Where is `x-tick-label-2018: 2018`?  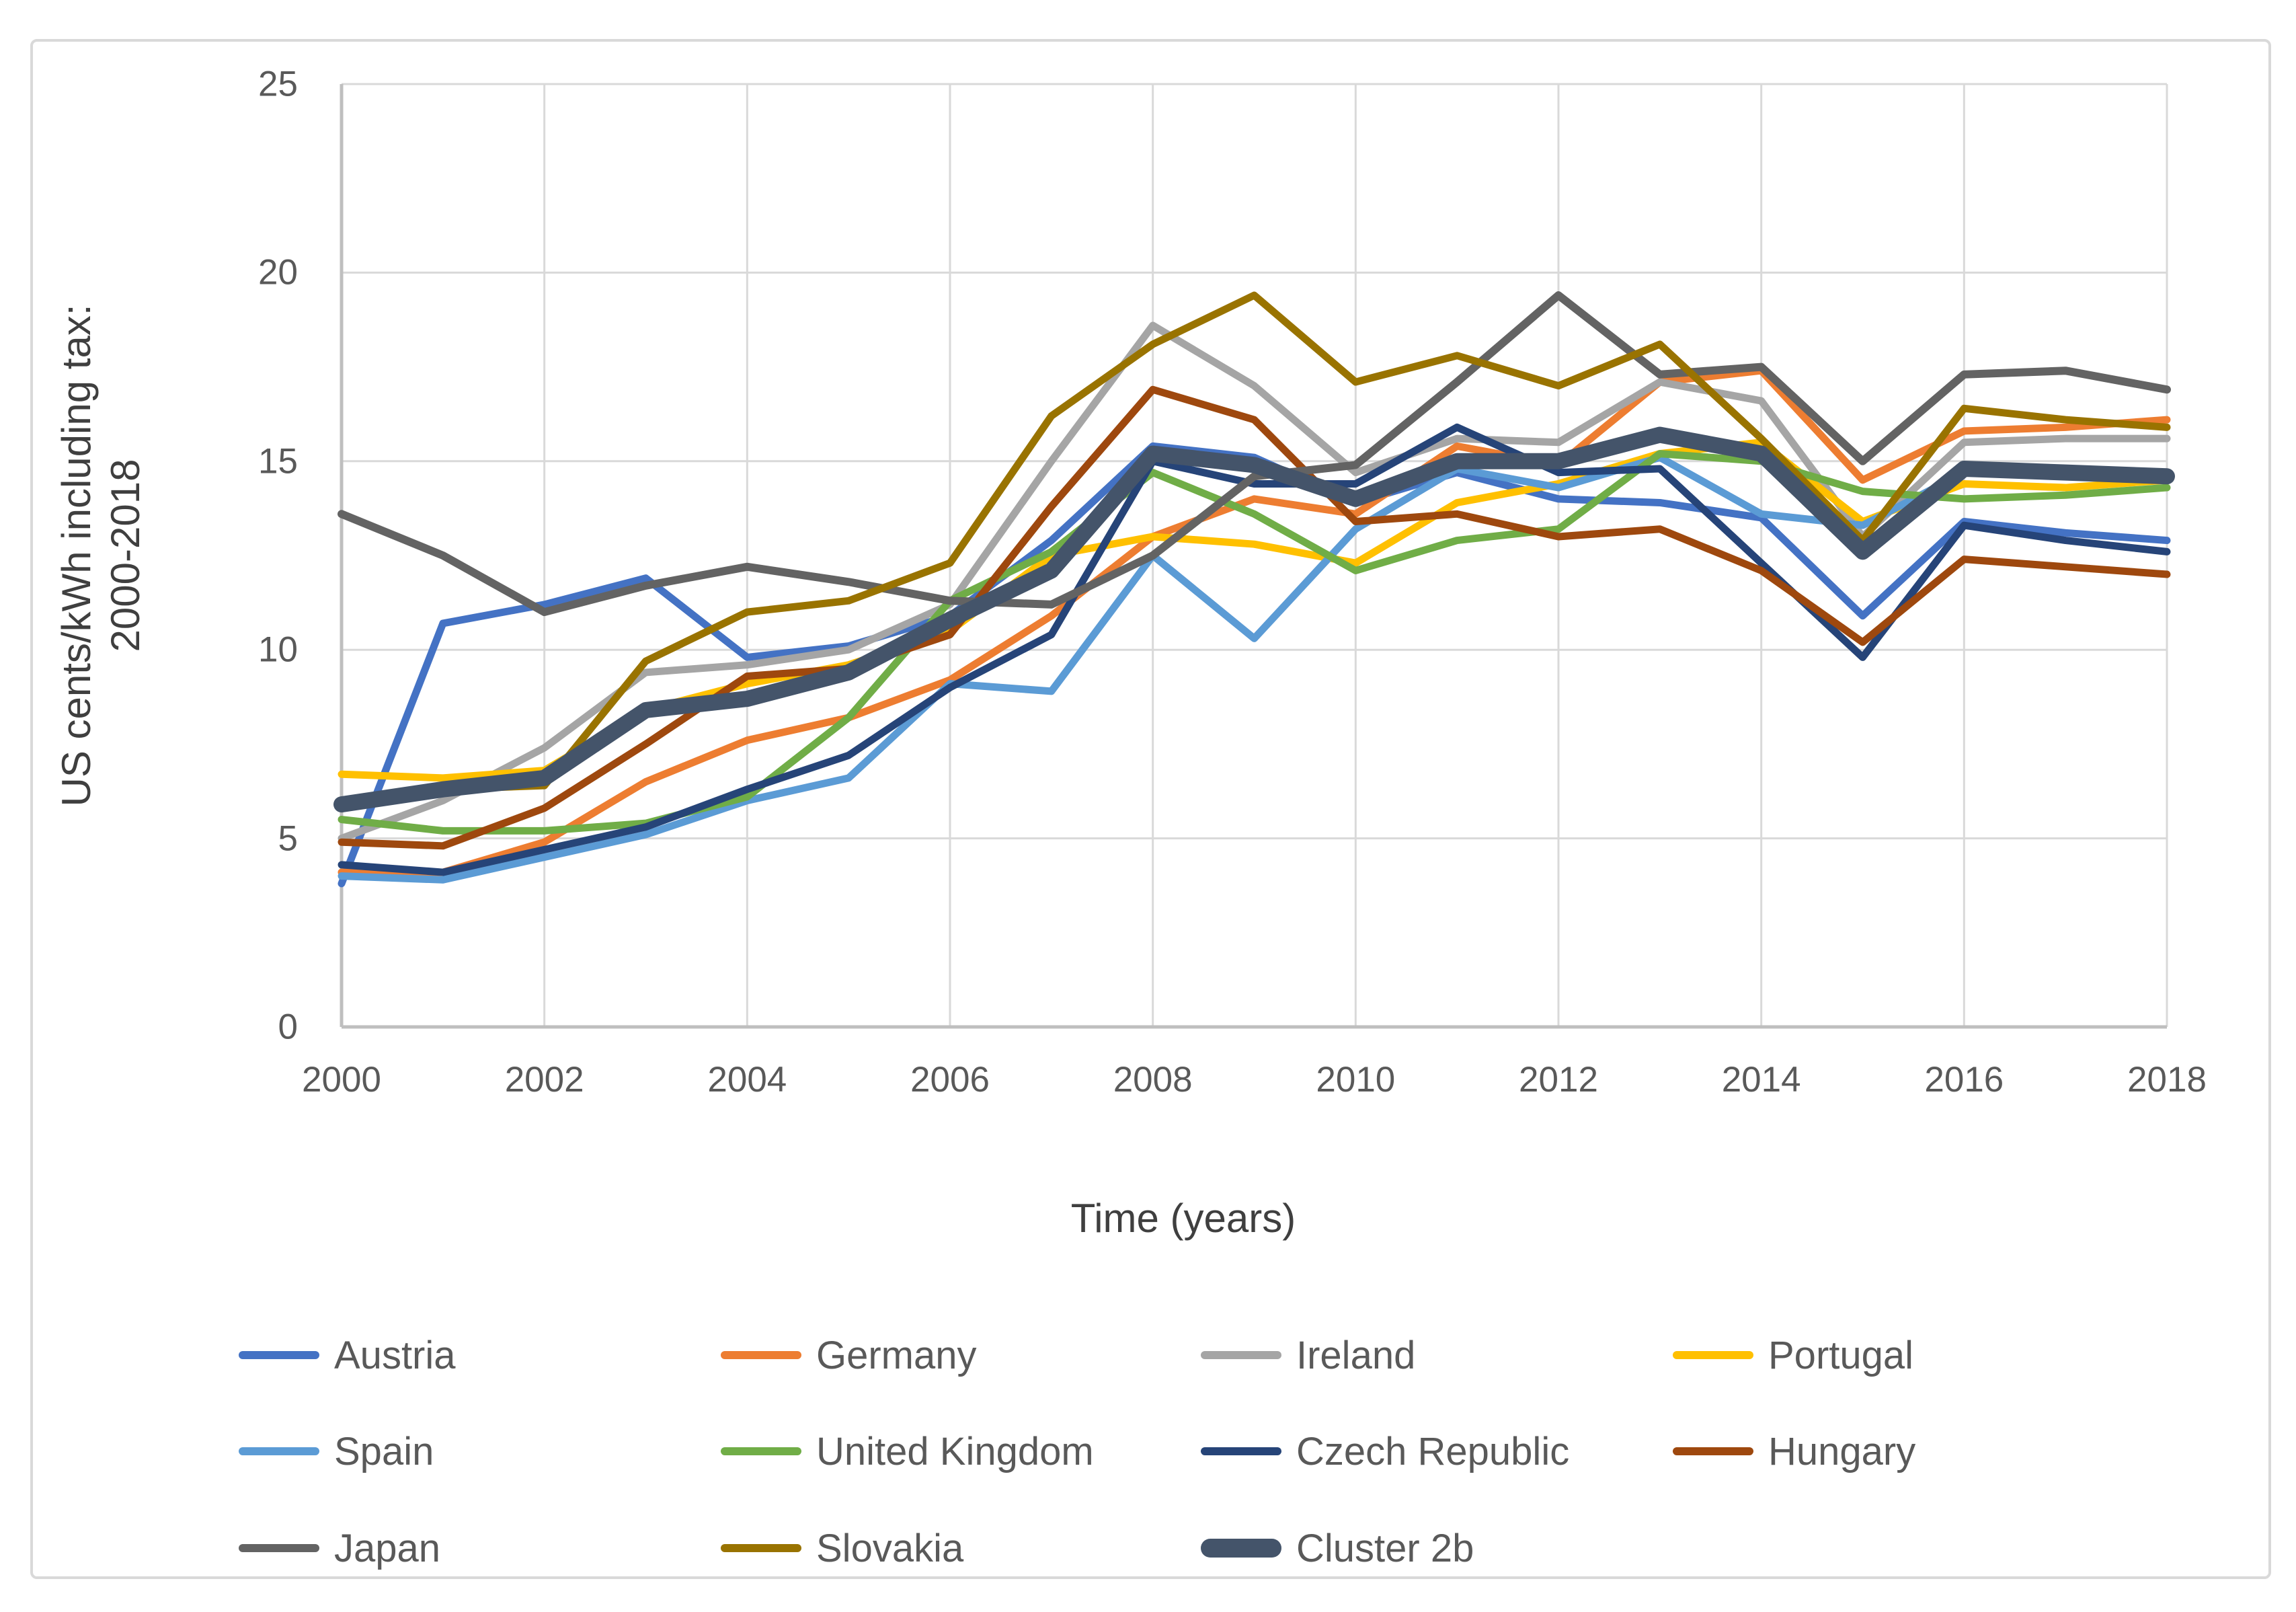 x-tick-label-2018: 2018 is located at coordinates (2167, 1080).